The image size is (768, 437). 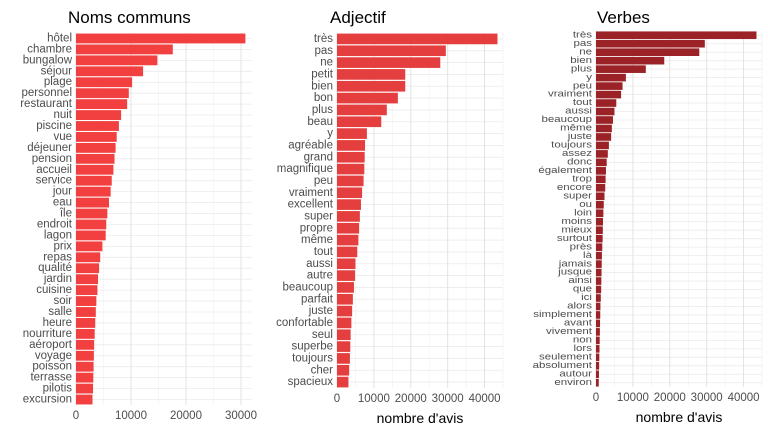 I want to click on category-label: magnifique, so click(x=305, y=169).